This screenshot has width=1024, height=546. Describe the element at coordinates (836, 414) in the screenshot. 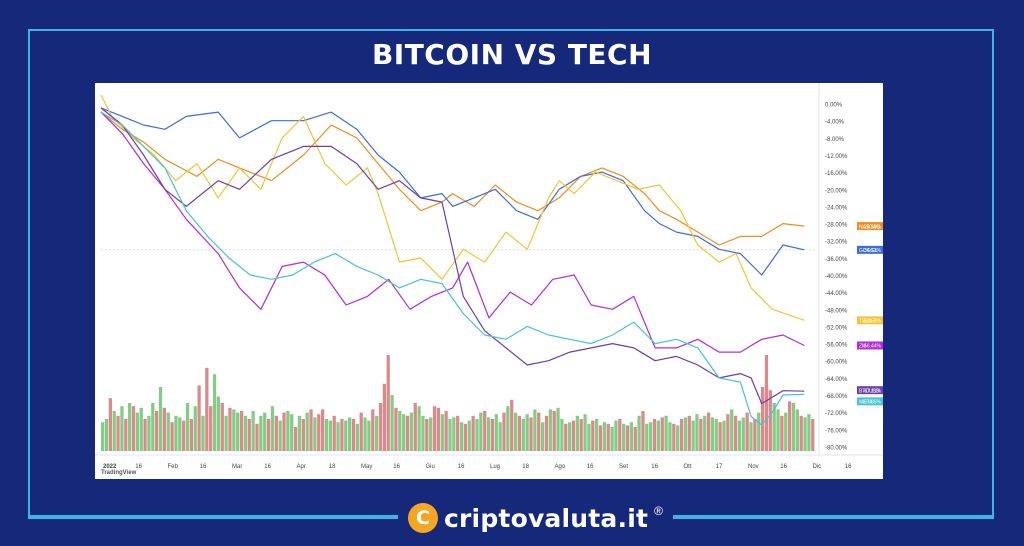

I see `y-tick-label: -72.00%` at that location.